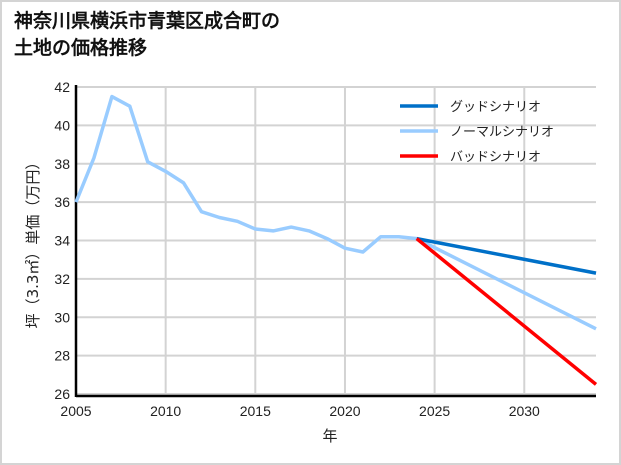 The height and width of the screenshot is (465, 621). Describe the element at coordinates (62, 394) in the screenshot. I see `y-tick-label: 26` at that location.